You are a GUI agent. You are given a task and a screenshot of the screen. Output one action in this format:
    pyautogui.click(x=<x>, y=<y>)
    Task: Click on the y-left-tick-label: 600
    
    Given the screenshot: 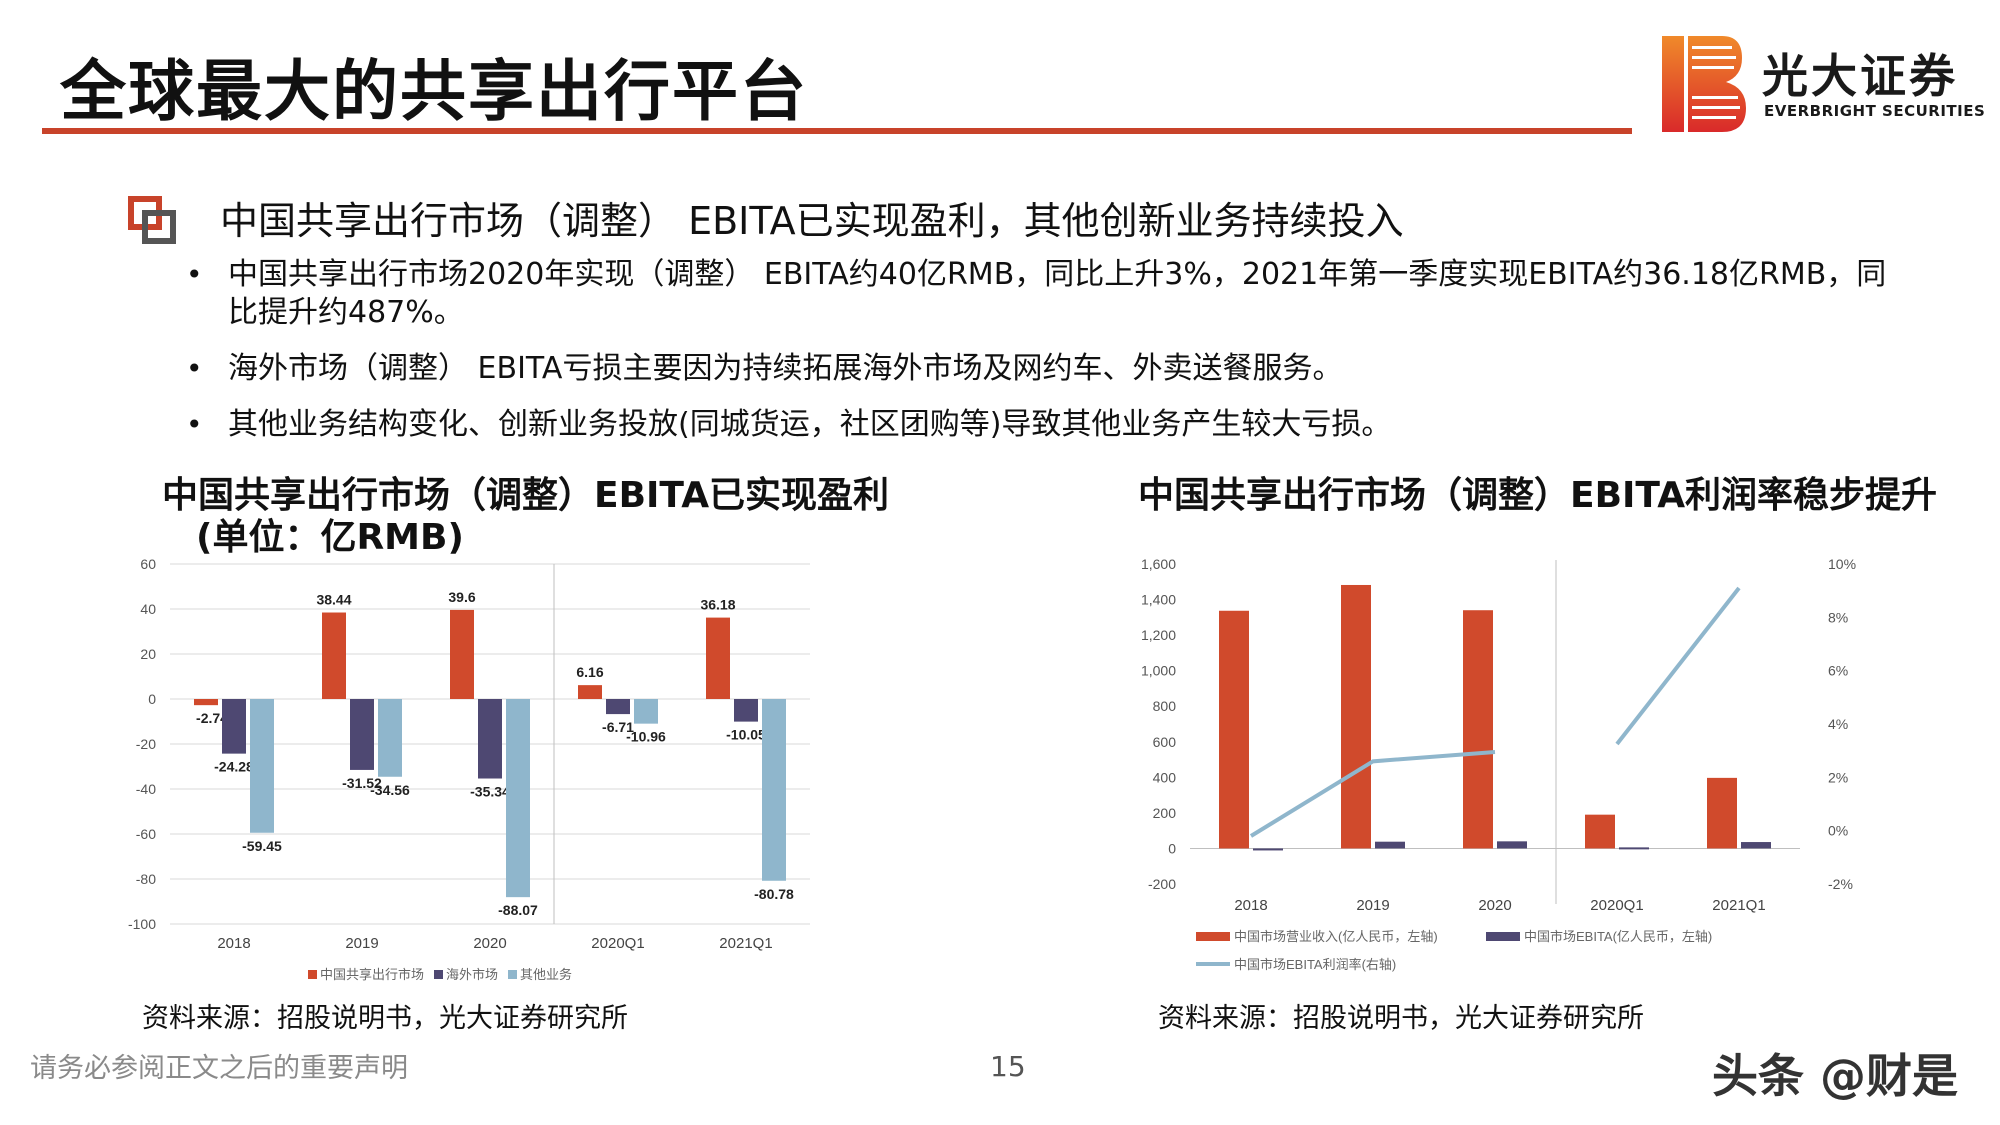 What is the action you would take?
    pyautogui.click(x=1165, y=742)
    